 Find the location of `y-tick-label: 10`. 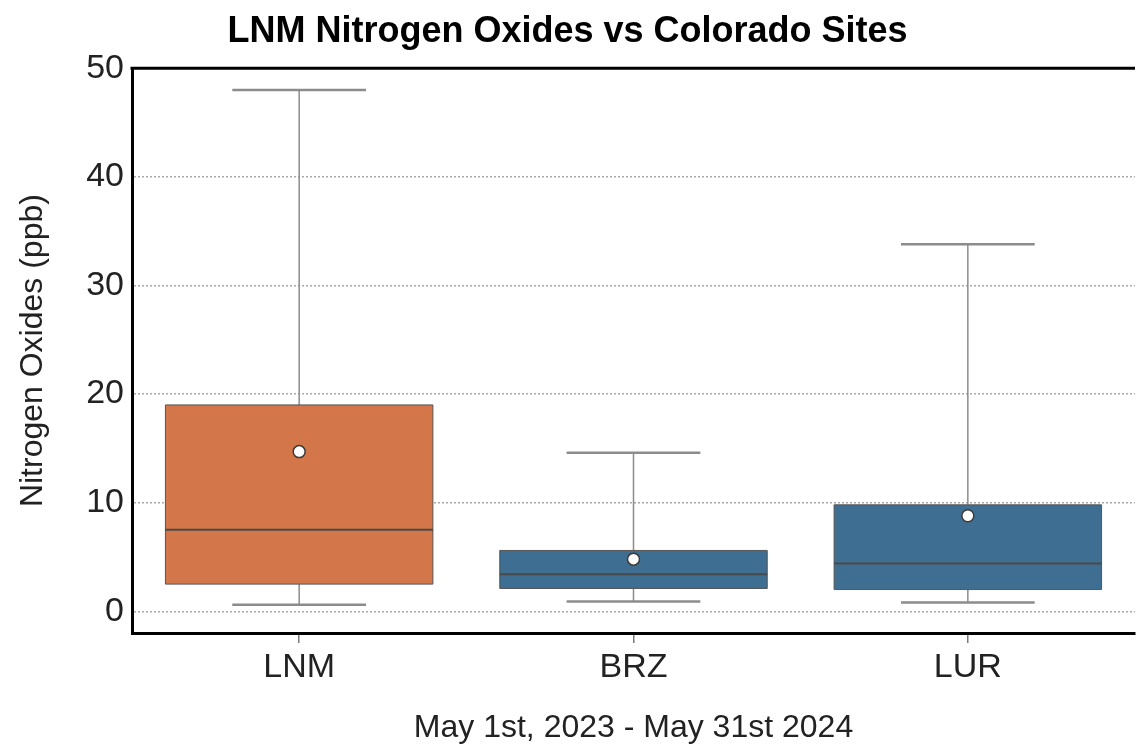

y-tick-label: 10 is located at coordinates (105, 500).